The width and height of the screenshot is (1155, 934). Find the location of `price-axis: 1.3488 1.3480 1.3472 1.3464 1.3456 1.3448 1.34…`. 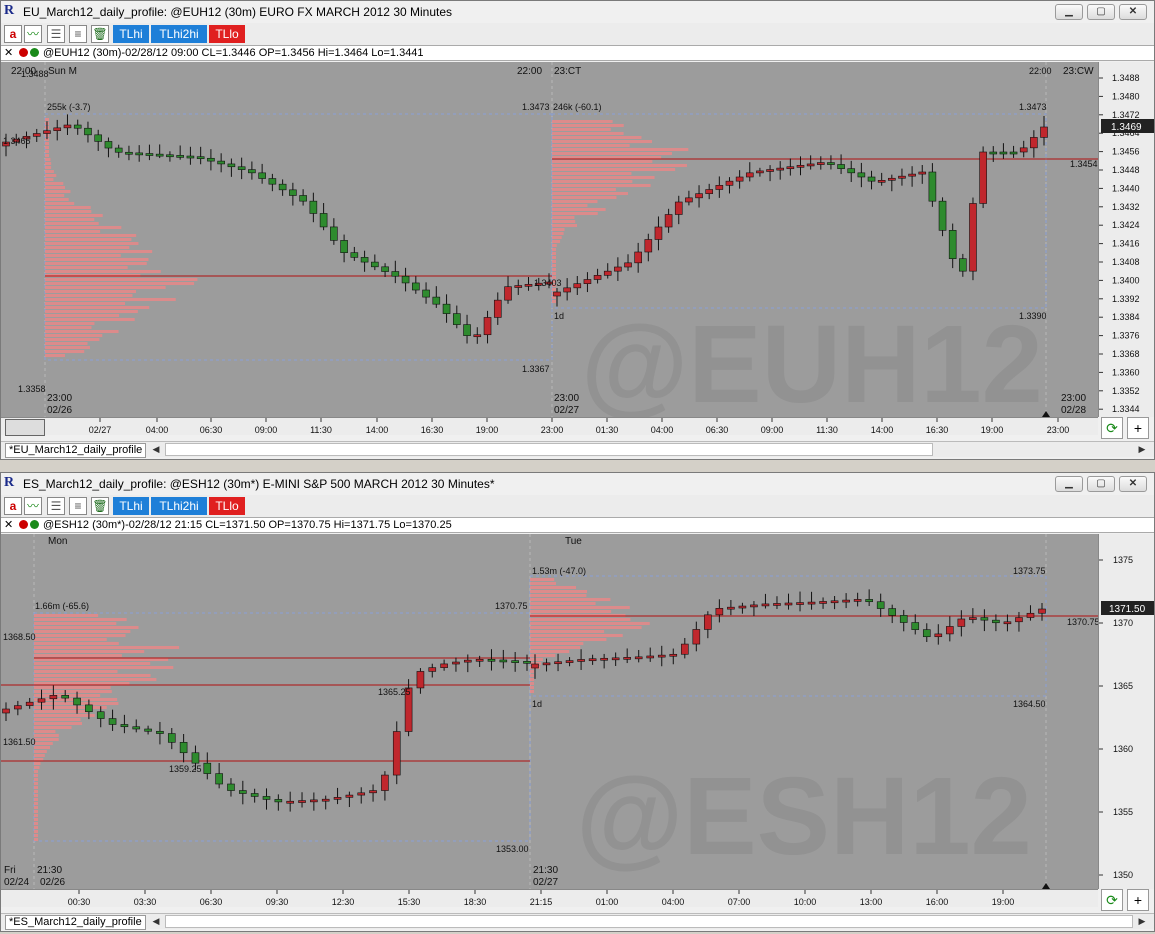

price-axis: 1.3488 1.3480 1.3472 1.3464 1.3456 1.3448 1.34… is located at coordinates (1126, 239).